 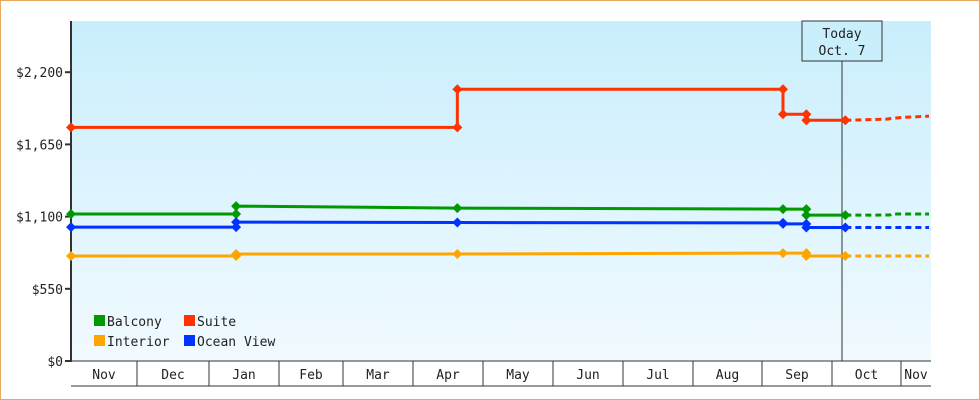 I want to click on legend-swatch-interior, so click(x=99, y=340).